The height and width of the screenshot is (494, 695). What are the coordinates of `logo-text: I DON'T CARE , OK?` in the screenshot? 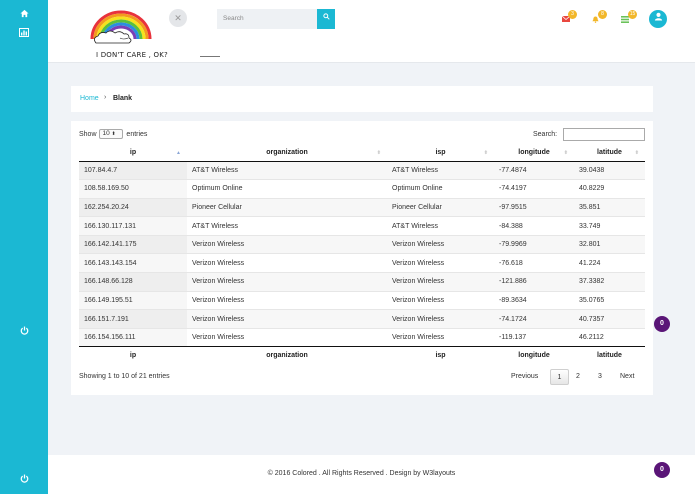 It's located at (132, 55).